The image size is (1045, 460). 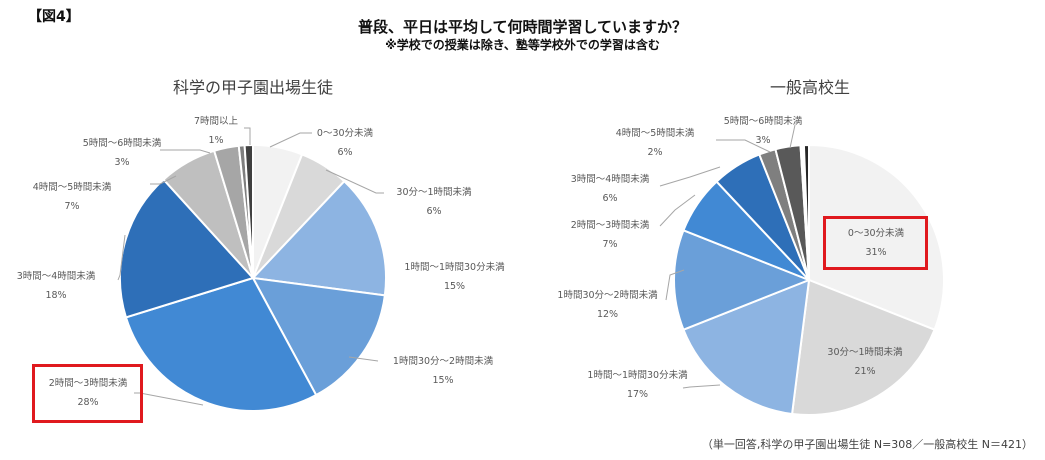 I want to click on left-pie-title: 科学の甲子園出場生徒, so click(x=252, y=87).